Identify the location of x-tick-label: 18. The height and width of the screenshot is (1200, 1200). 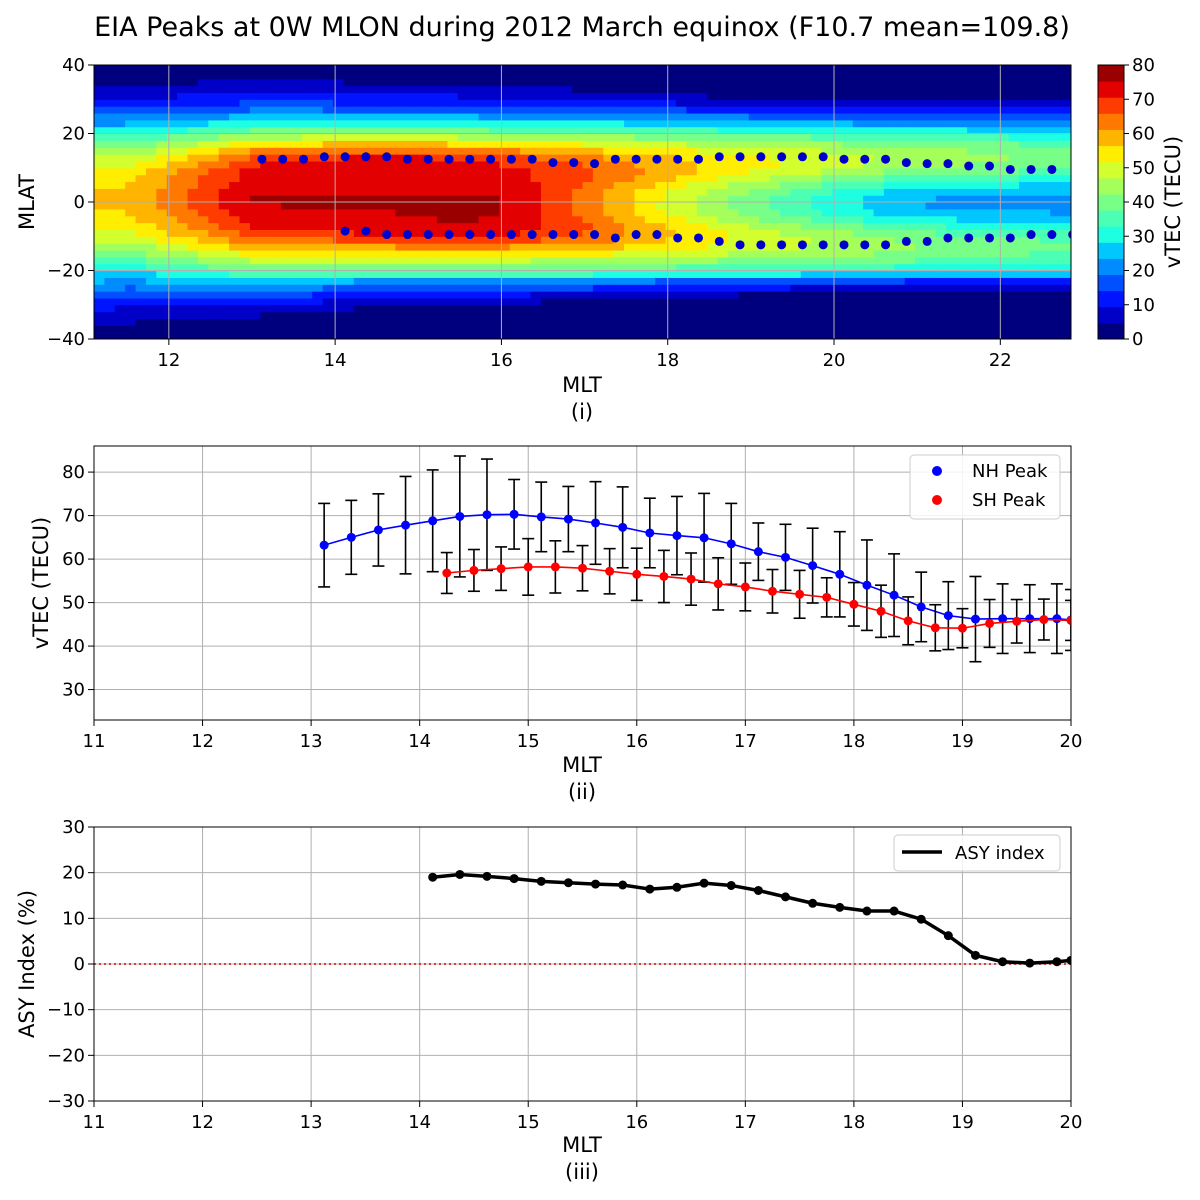
(667, 360).